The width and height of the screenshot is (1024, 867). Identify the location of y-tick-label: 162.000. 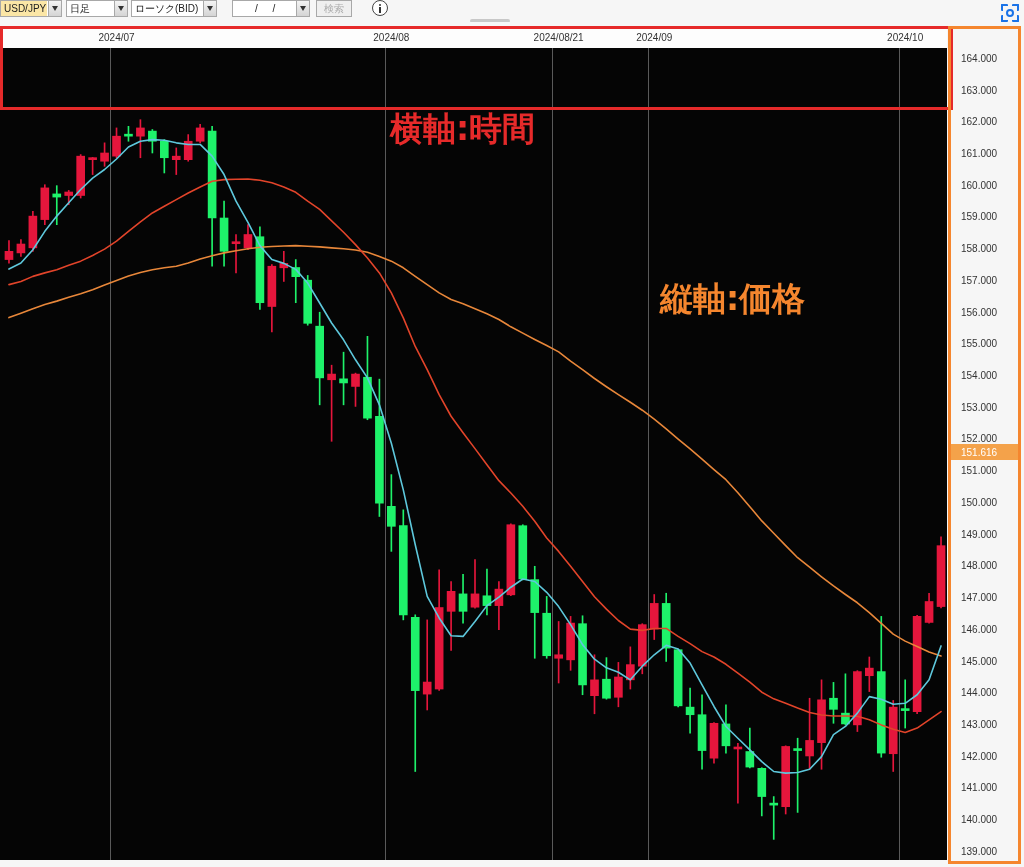
(979, 122).